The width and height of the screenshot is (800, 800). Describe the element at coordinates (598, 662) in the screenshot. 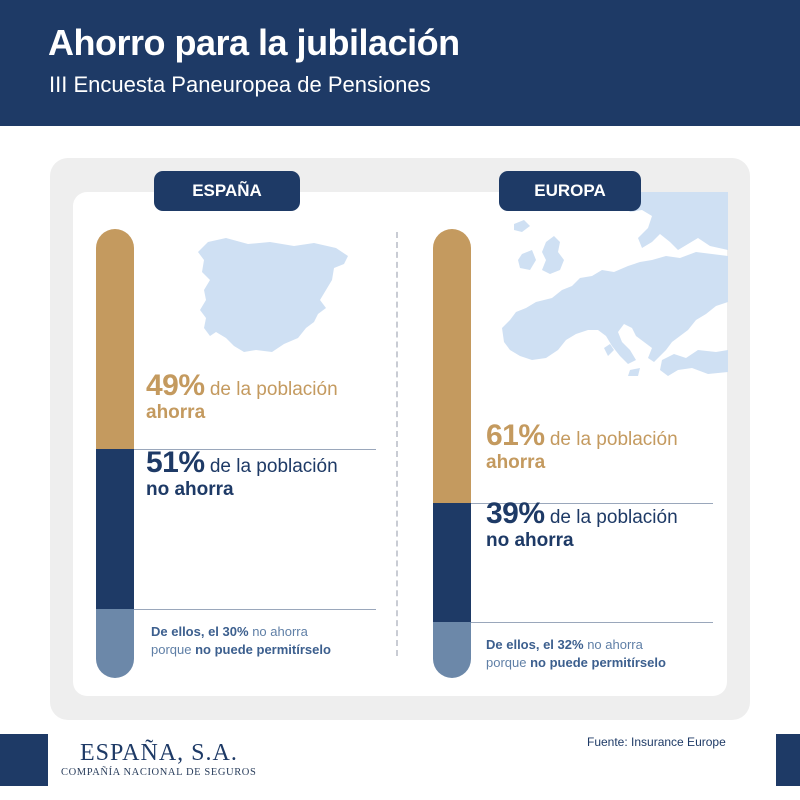

I see `europe-note-tail: no puede permitírselo` at that location.